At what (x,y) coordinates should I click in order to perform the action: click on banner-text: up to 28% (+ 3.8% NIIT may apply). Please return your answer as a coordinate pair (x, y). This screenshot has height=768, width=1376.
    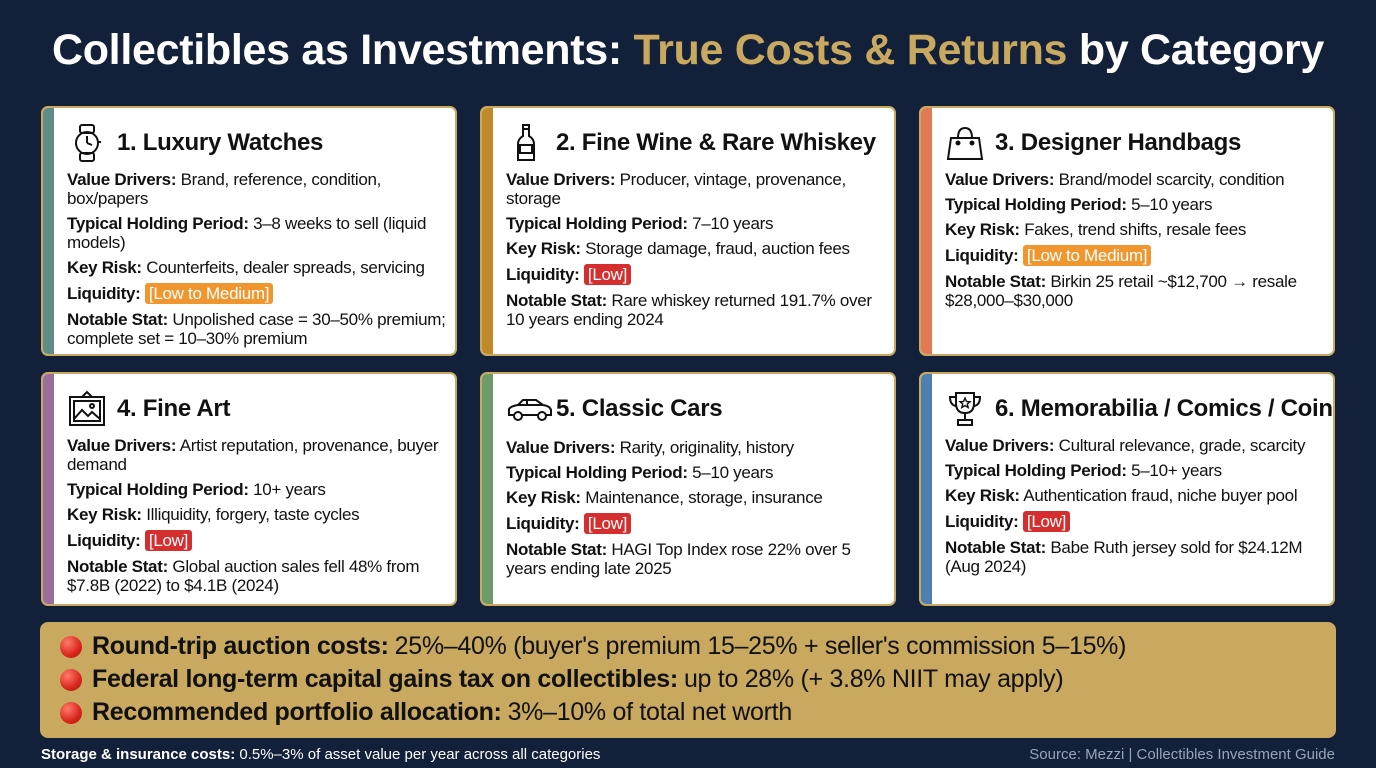
    Looking at the image, I should click on (873, 679).